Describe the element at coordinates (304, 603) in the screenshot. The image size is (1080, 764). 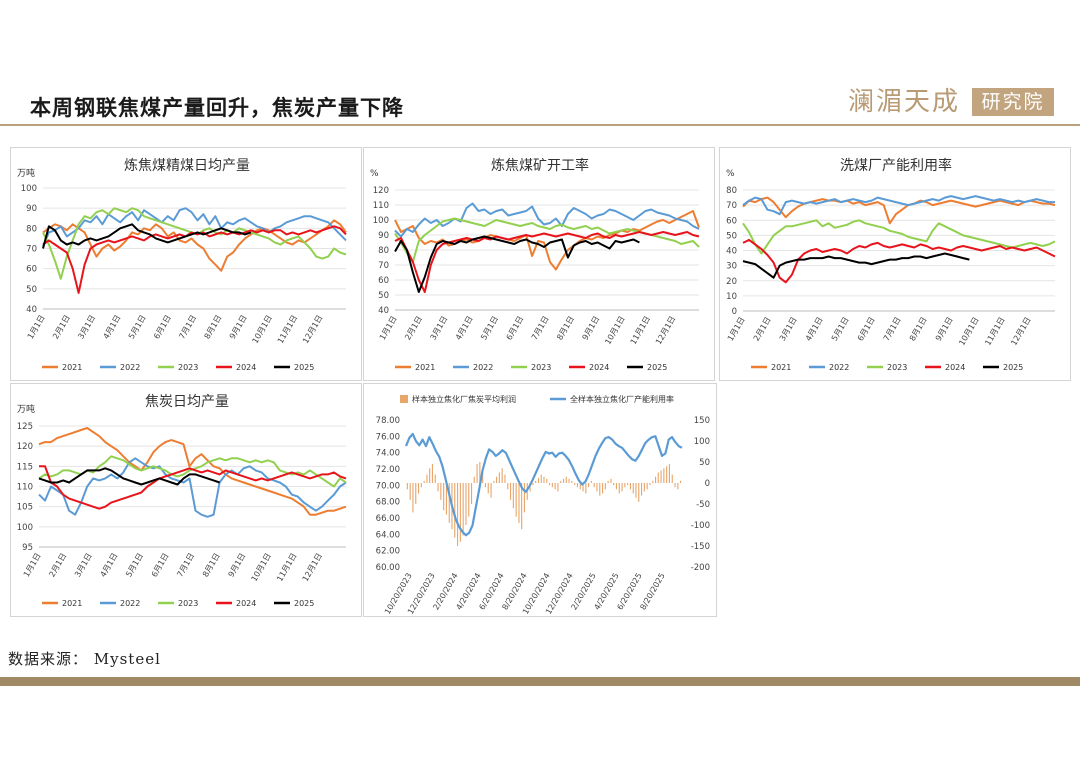
I see `legend-label-2025: 2025` at that location.